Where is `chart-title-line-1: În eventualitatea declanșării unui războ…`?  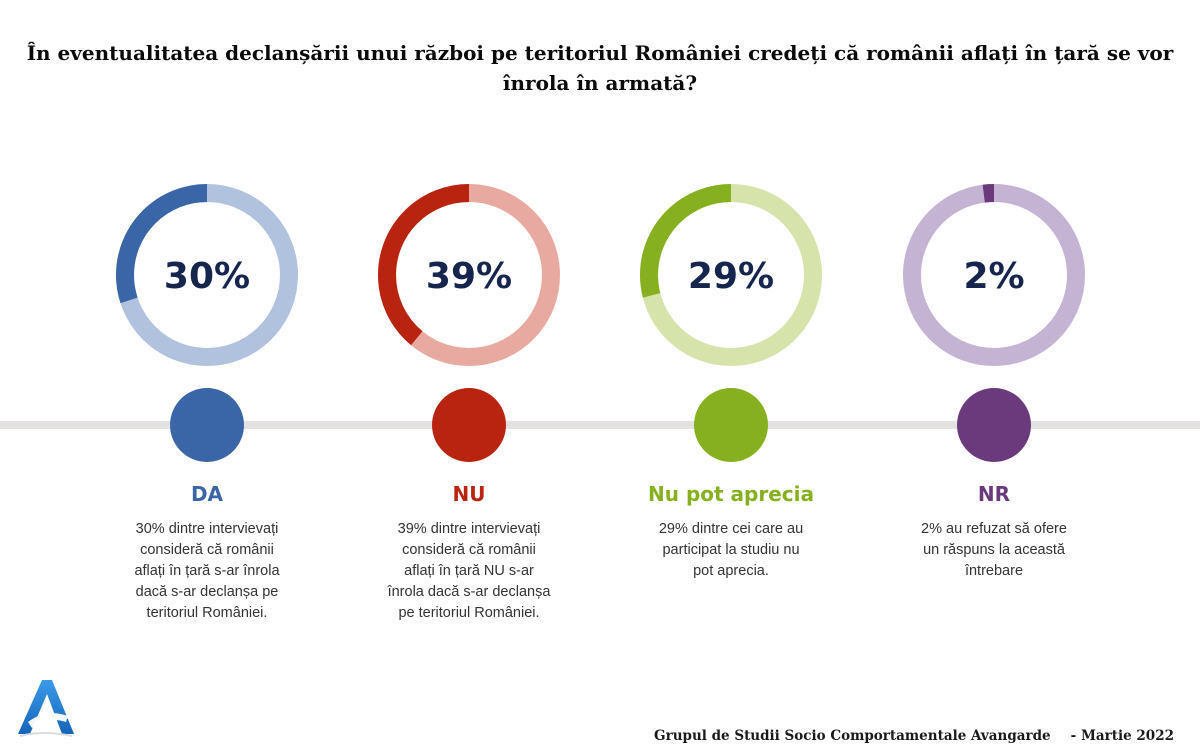
chart-title-line-1: În eventualitatea declanșării unui războ… is located at coordinates (600, 53).